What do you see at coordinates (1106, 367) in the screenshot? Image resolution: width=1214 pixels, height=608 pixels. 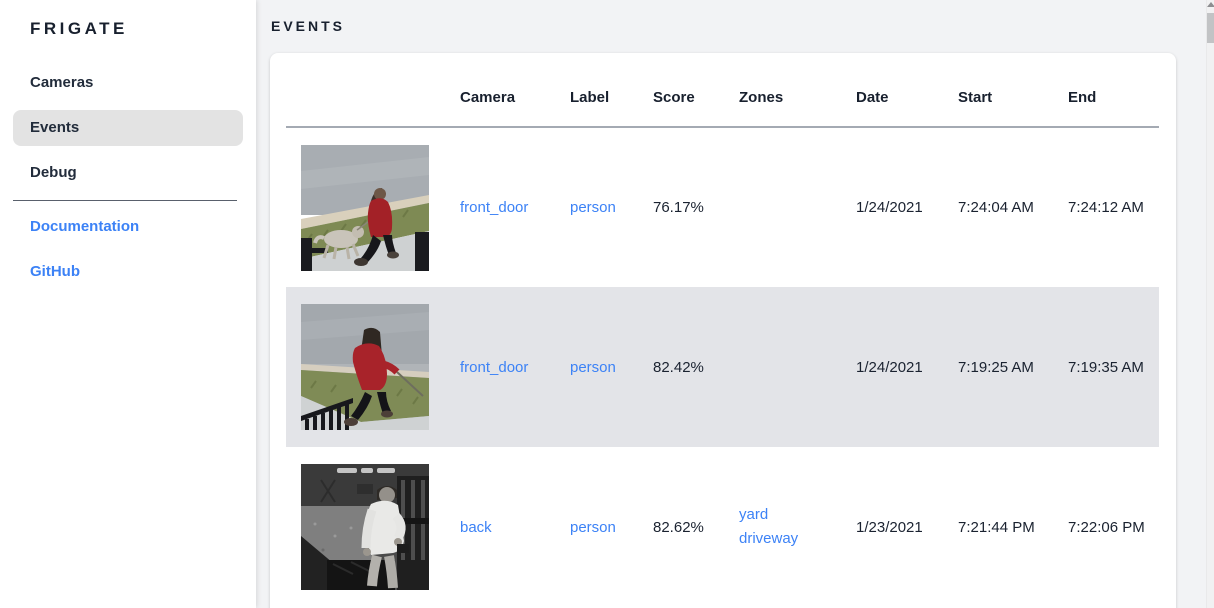 I see `end-value: 7:19:35 AM` at bounding box center [1106, 367].